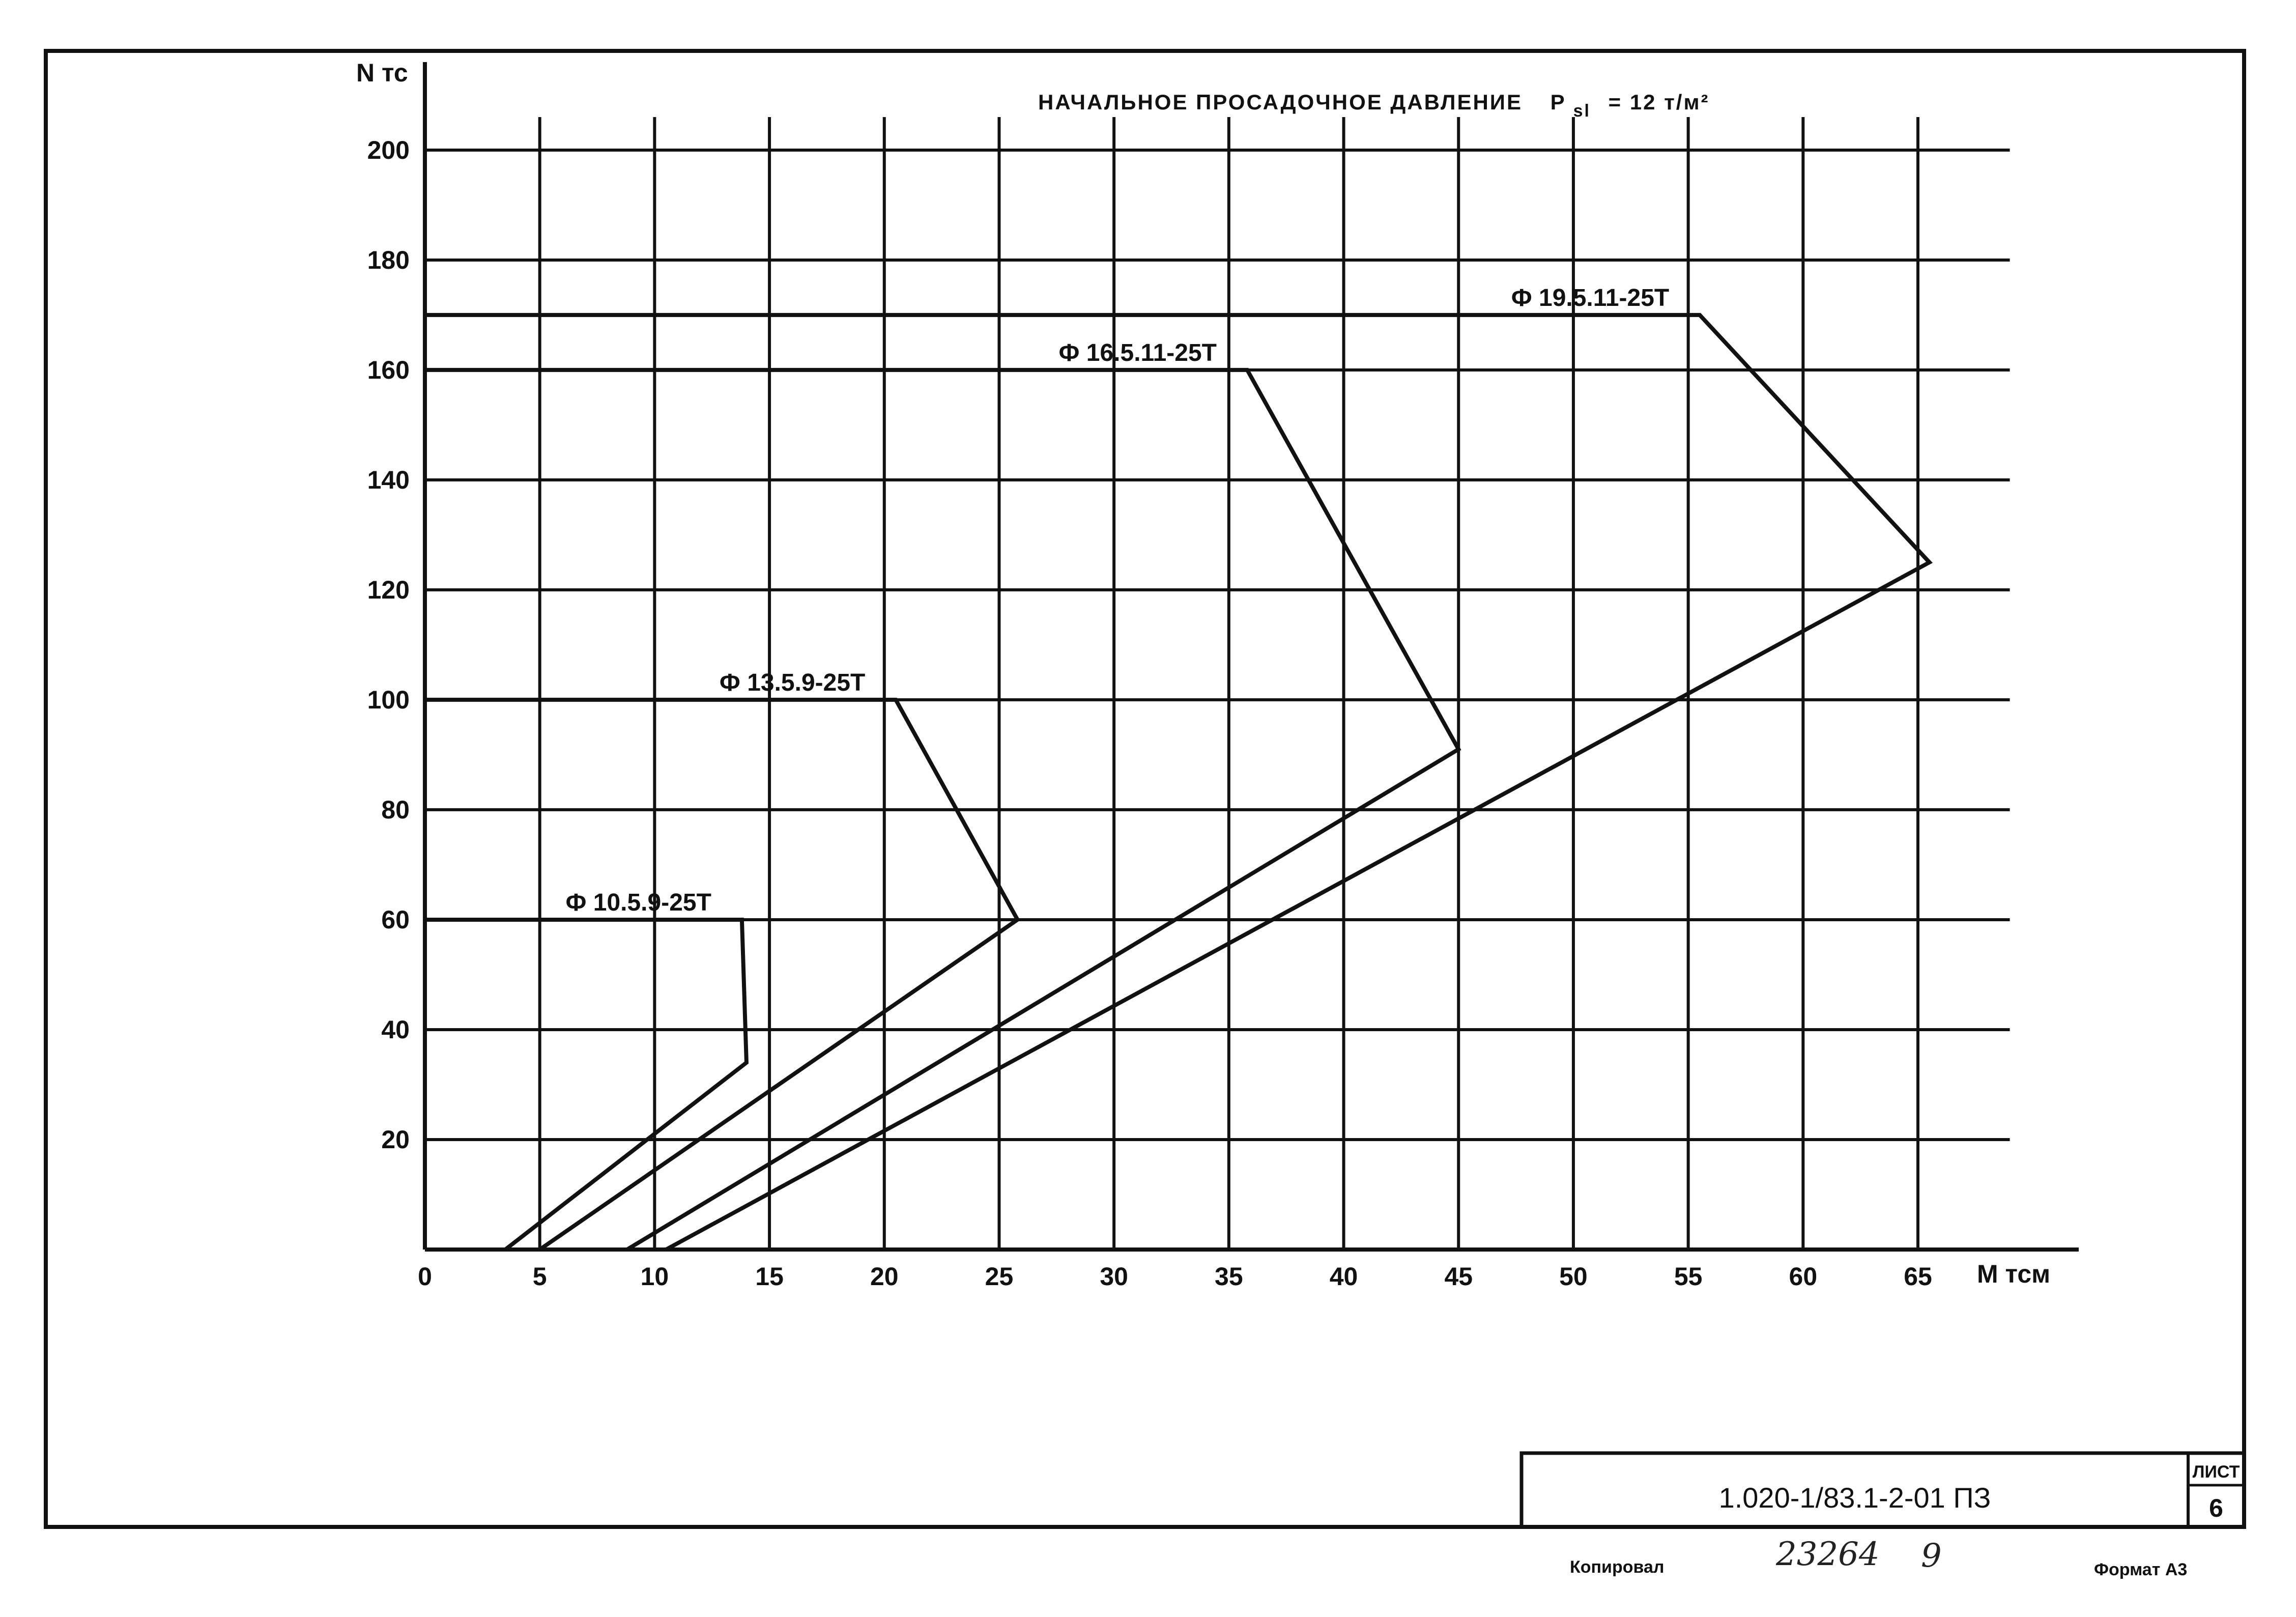 The height and width of the screenshot is (1617, 2296). What do you see at coordinates (1344, 1276) in the screenshot?
I see `x-tick-label: 40` at bounding box center [1344, 1276].